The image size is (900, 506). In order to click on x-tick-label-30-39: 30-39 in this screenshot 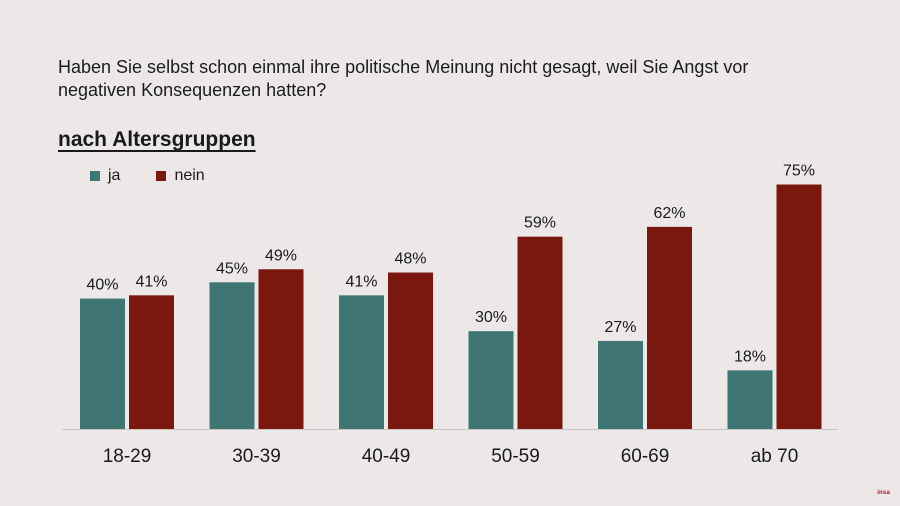, I will do `click(256, 456)`.